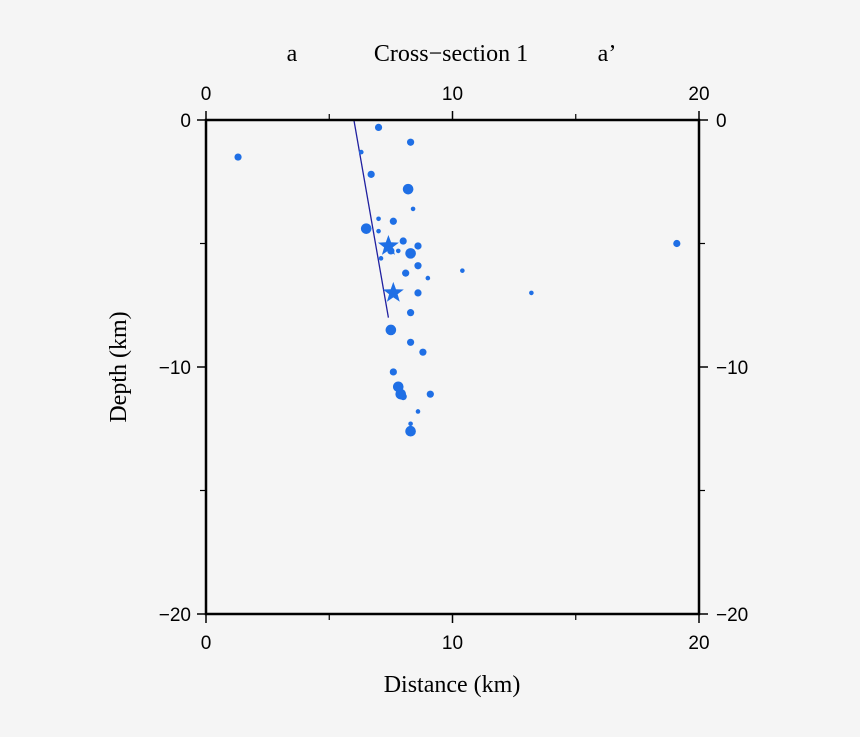  Describe the element at coordinates (698, 643) in the screenshot. I see `x-tick-label-bottom: 20` at that location.